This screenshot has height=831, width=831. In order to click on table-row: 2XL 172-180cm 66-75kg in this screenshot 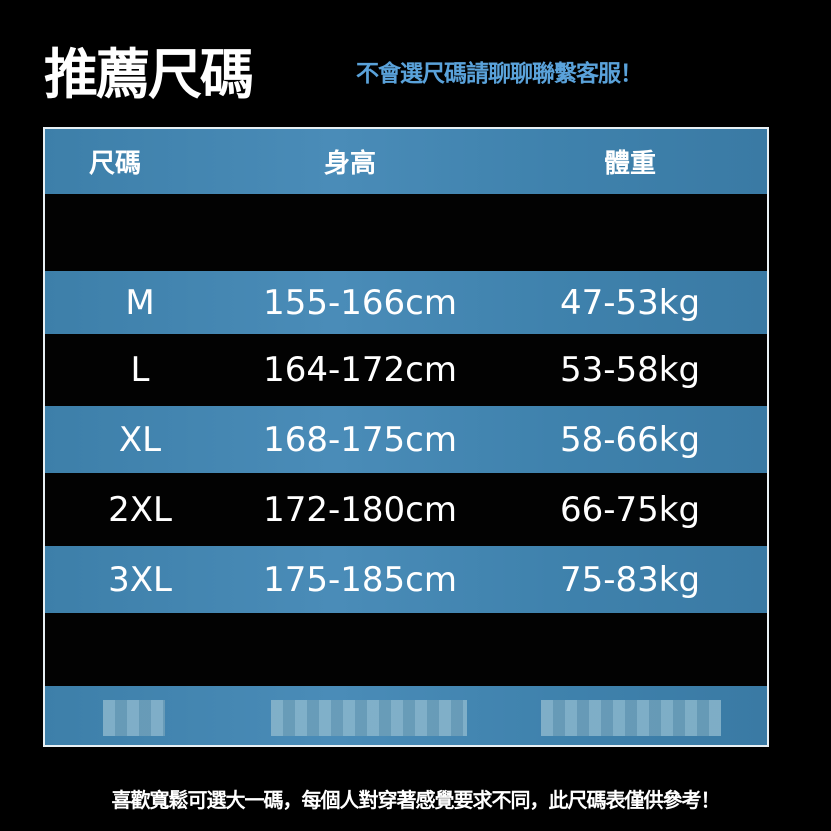, I will do `click(406, 509)`.